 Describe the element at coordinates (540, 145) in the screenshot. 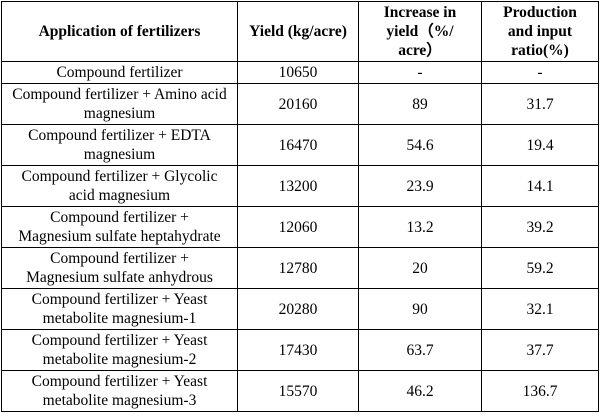

I see `value-cell: 19.4` at that location.